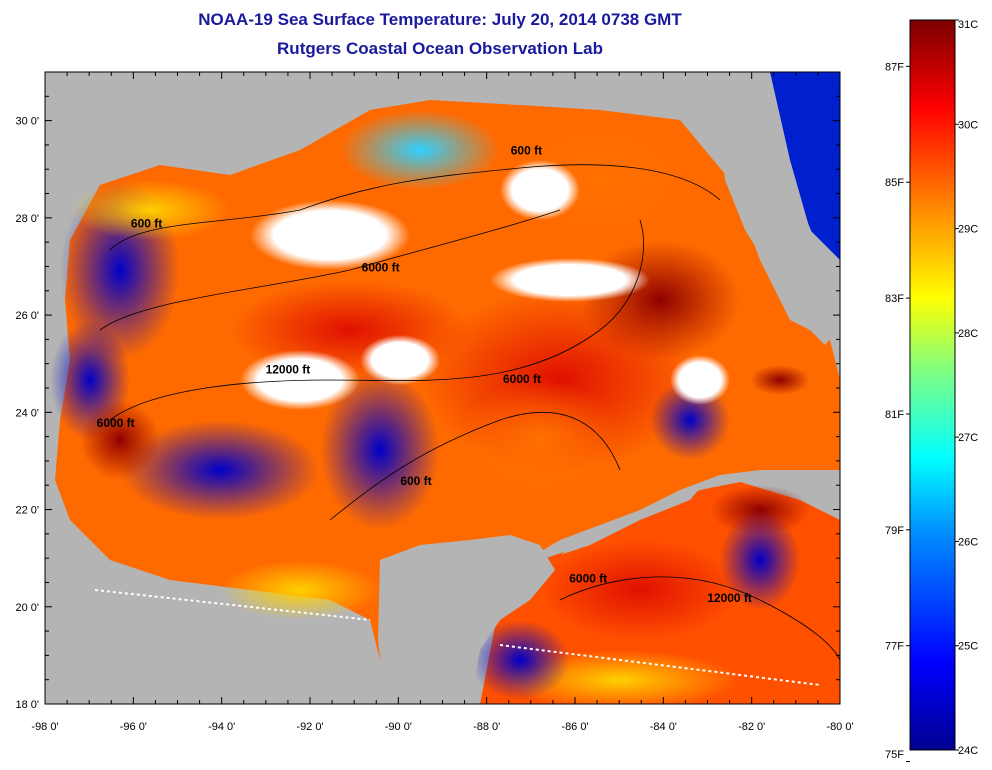 The width and height of the screenshot is (992, 770). I want to click on florida-land, so click(779, 227).